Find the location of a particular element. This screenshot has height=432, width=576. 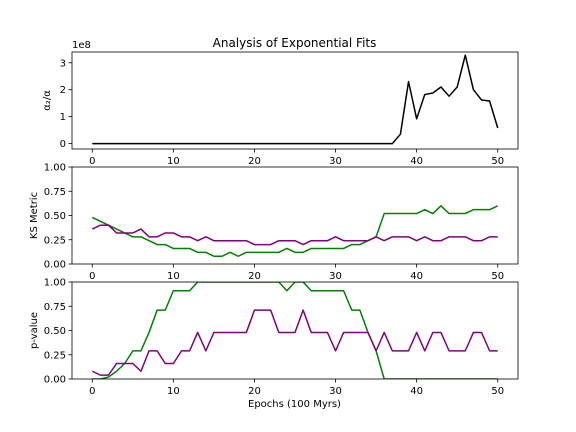

ratio-y-tick-label: 2 is located at coordinates (63, 90).